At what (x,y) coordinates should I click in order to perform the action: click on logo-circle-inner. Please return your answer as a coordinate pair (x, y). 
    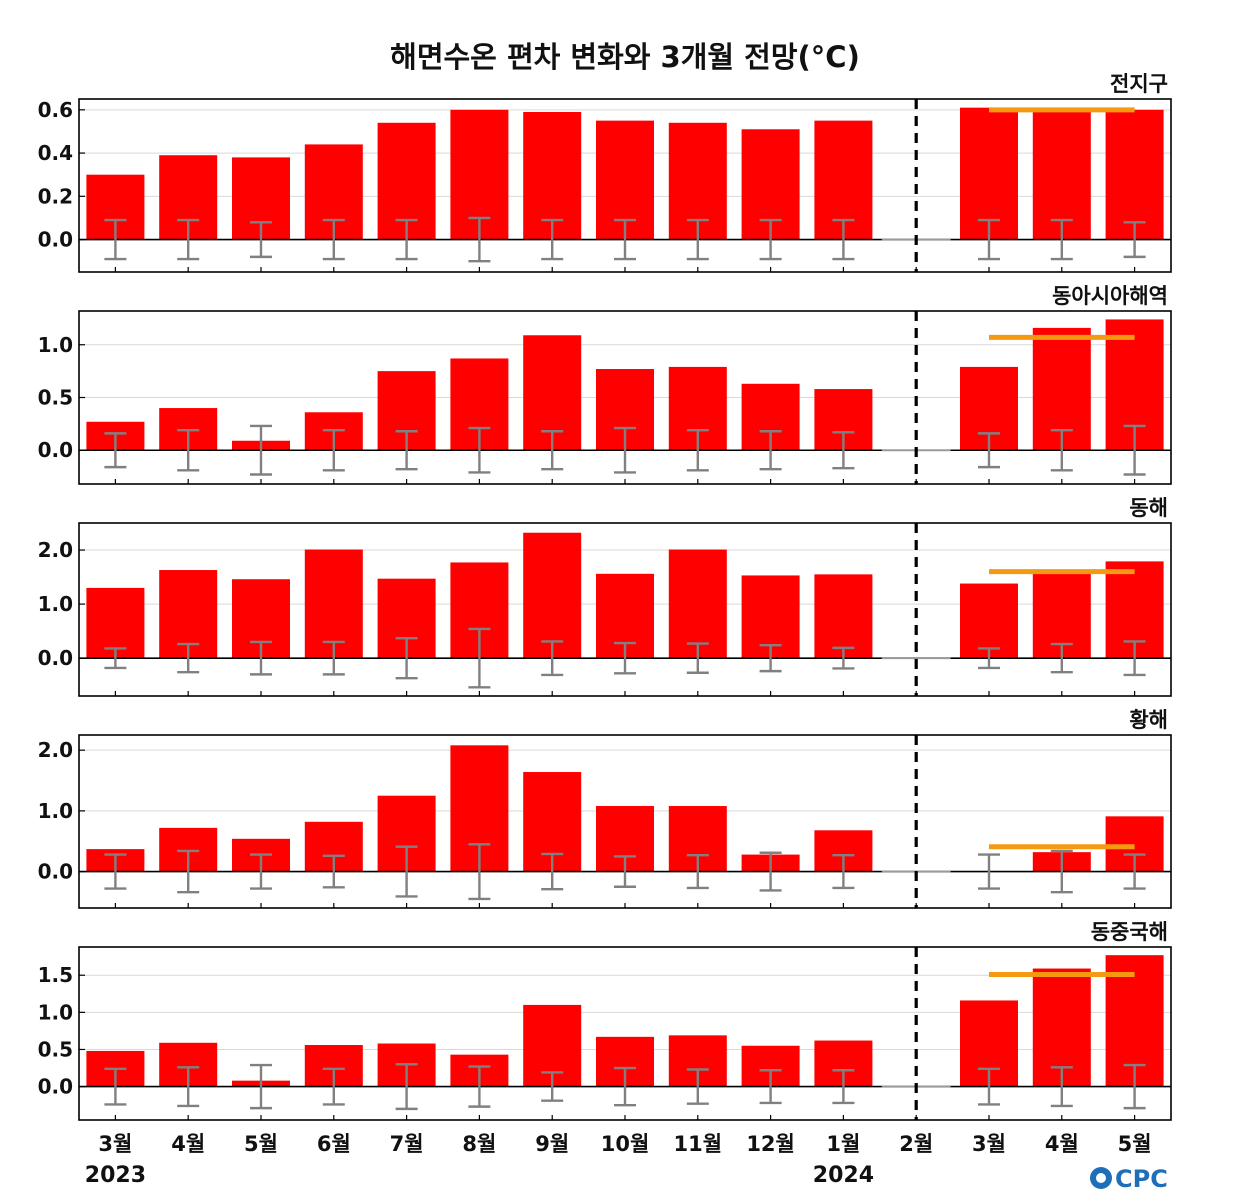
    Looking at the image, I should click on (1101, 1178).